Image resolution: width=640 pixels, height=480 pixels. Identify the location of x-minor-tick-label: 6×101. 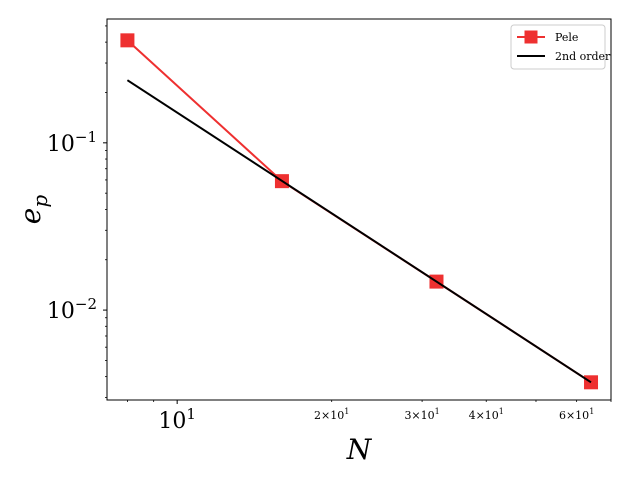
(576, 414).